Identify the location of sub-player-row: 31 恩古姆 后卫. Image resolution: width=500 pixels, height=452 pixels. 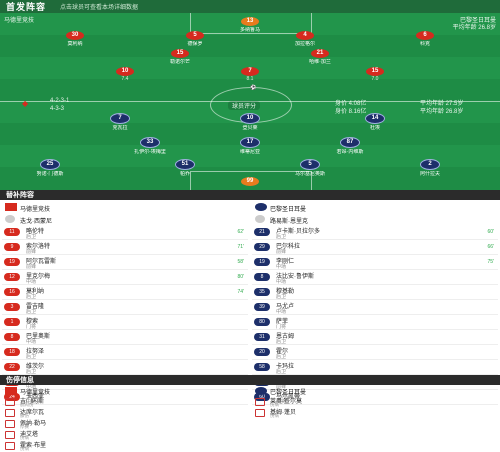
(375, 337).